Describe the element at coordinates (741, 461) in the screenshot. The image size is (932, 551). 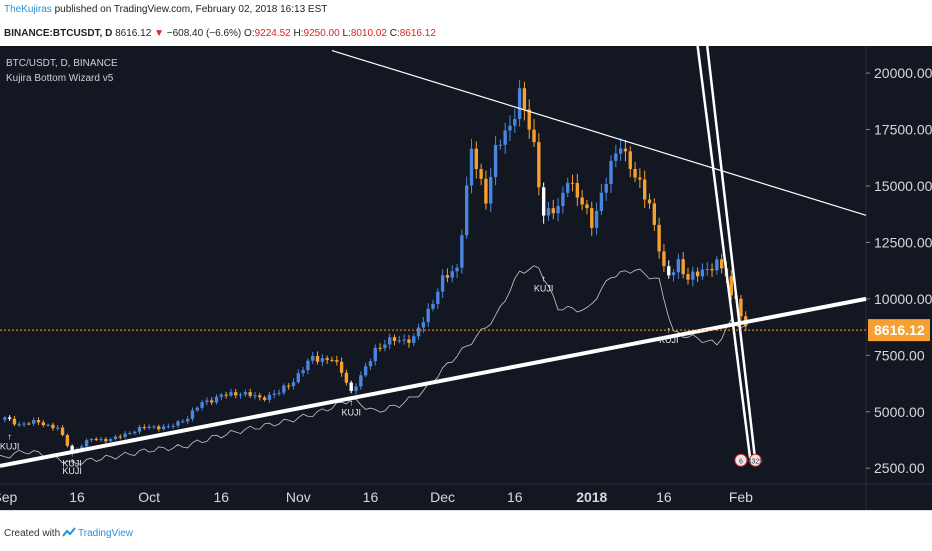
I see `event-label: 6` at that location.